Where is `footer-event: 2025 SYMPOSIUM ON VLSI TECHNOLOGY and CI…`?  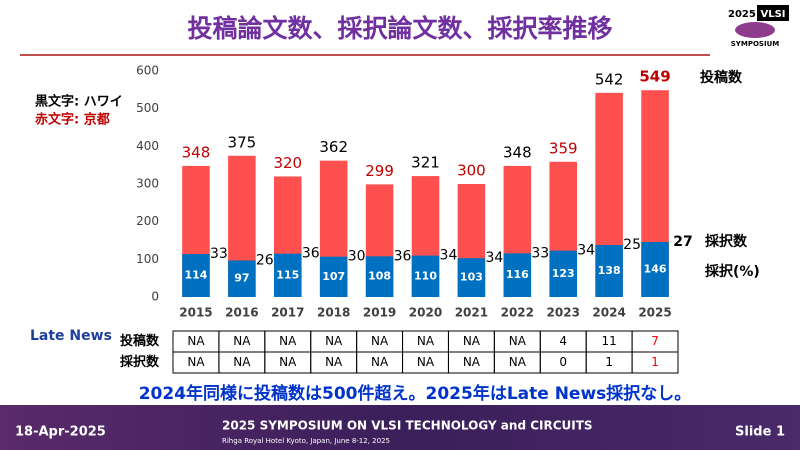 footer-event: 2025 SYMPOSIUM ON VLSI TECHNOLOGY and CI… is located at coordinates (407, 426).